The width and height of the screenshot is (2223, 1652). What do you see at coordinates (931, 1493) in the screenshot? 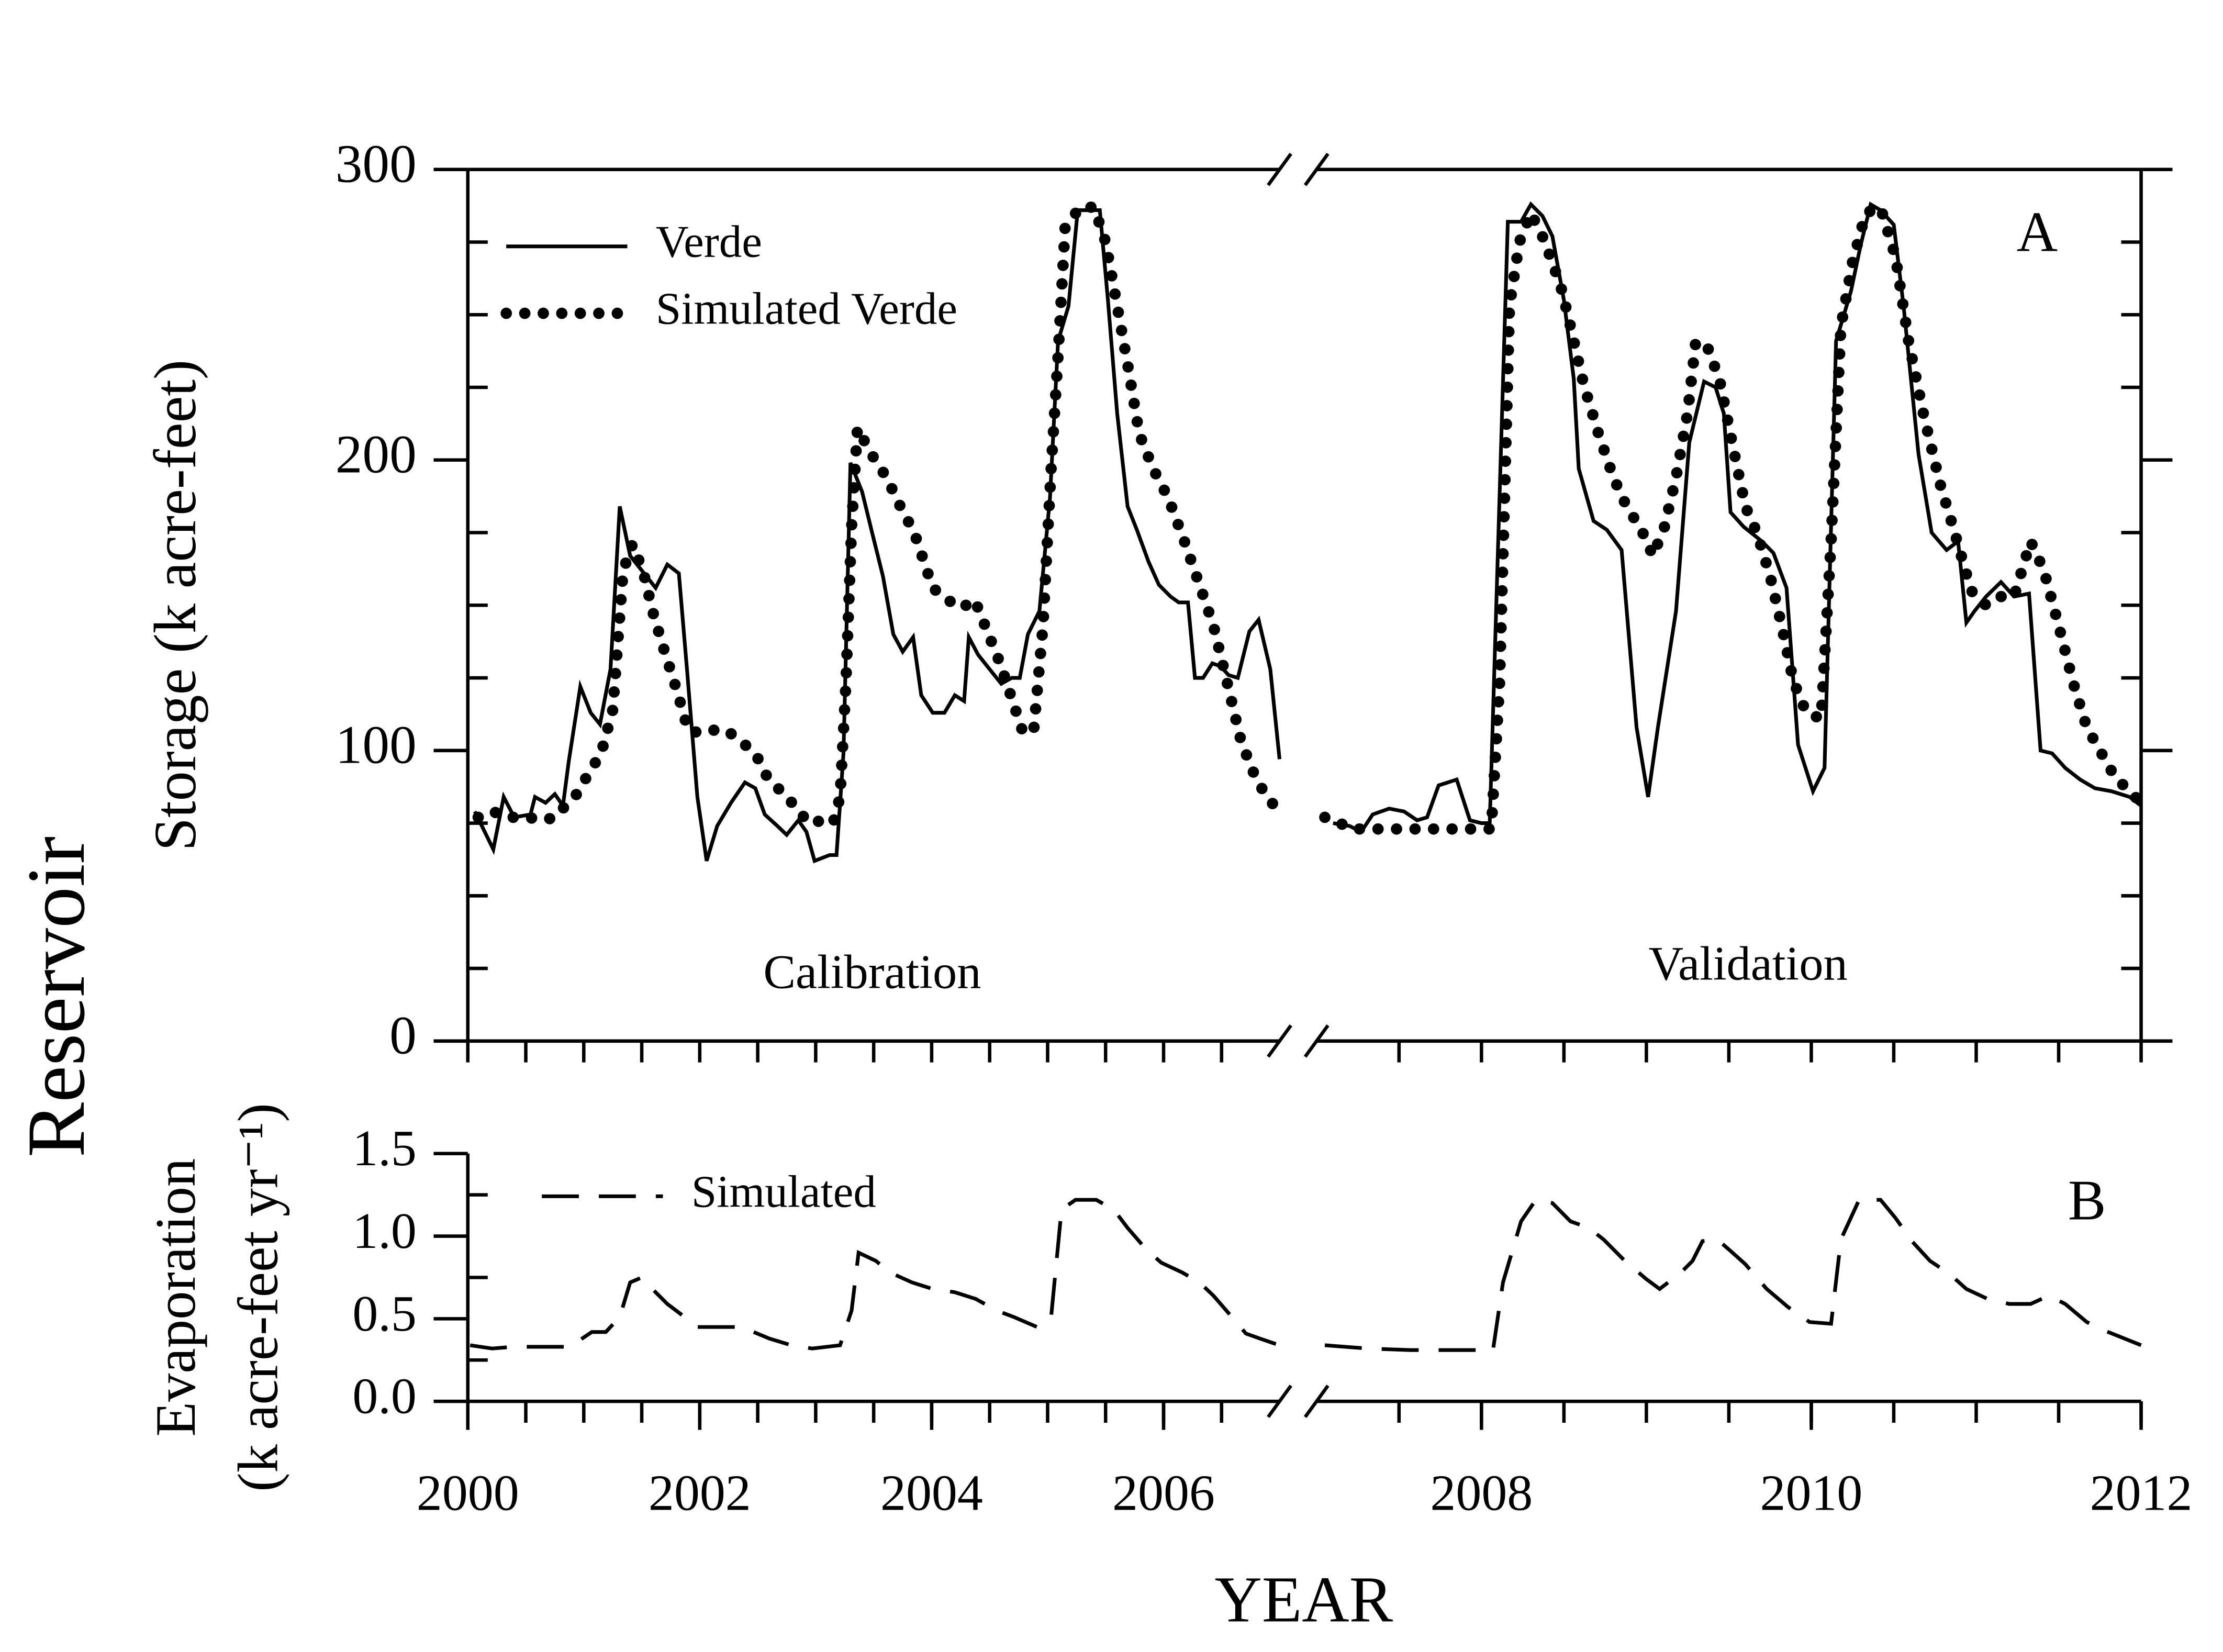
I see `x-tick-label: 2004` at bounding box center [931, 1493].